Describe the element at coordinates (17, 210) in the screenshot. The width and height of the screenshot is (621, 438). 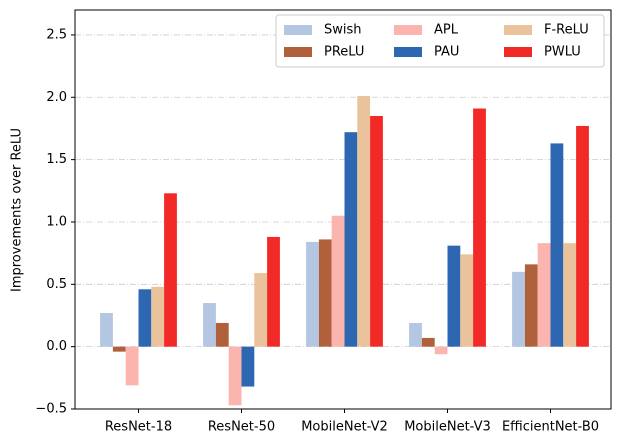
I see `y-axis-label: Improvements over ReLU` at that location.